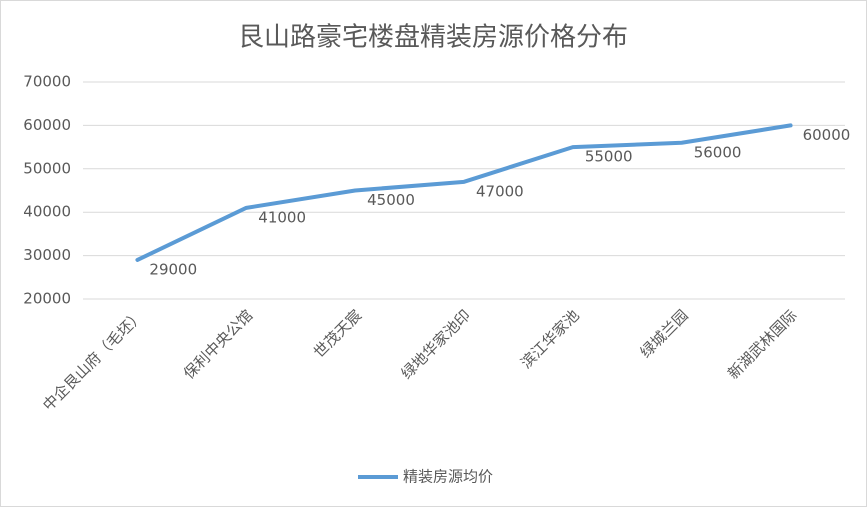  Describe the element at coordinates (448, 477) in the screenshot. I see `legend-label: 精装房源均价` at that location.